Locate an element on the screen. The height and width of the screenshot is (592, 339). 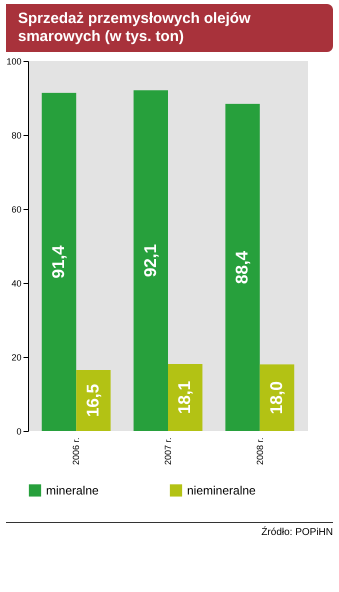
chart-title: Sprzedaż przemysłowych olejów smarowych (w tys. ton) is located at coordinates (169, 28).